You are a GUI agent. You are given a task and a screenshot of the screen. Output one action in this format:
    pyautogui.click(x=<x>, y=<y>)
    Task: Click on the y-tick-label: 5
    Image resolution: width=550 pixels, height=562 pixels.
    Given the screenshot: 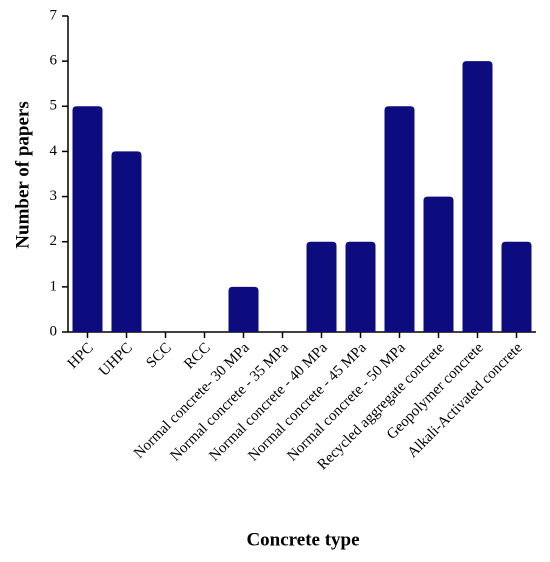 What is the action you would take?
    pyautogui.click(x=54, y=106)
    